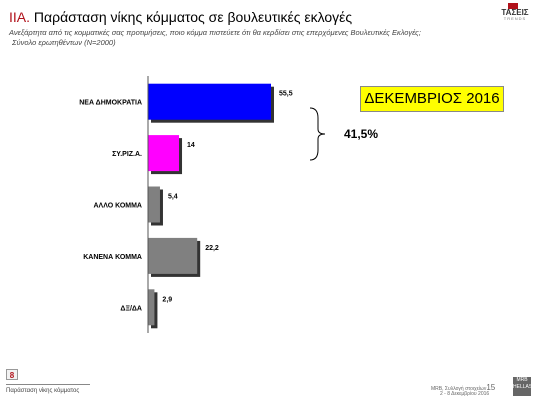 Image resolution: width=538 pixels, height=403 pixels. Describe the element at coordinates (459, 389) in the screenshot. I see `footer-source-text: MRB, Συλλογή στοιχείων` at that location.